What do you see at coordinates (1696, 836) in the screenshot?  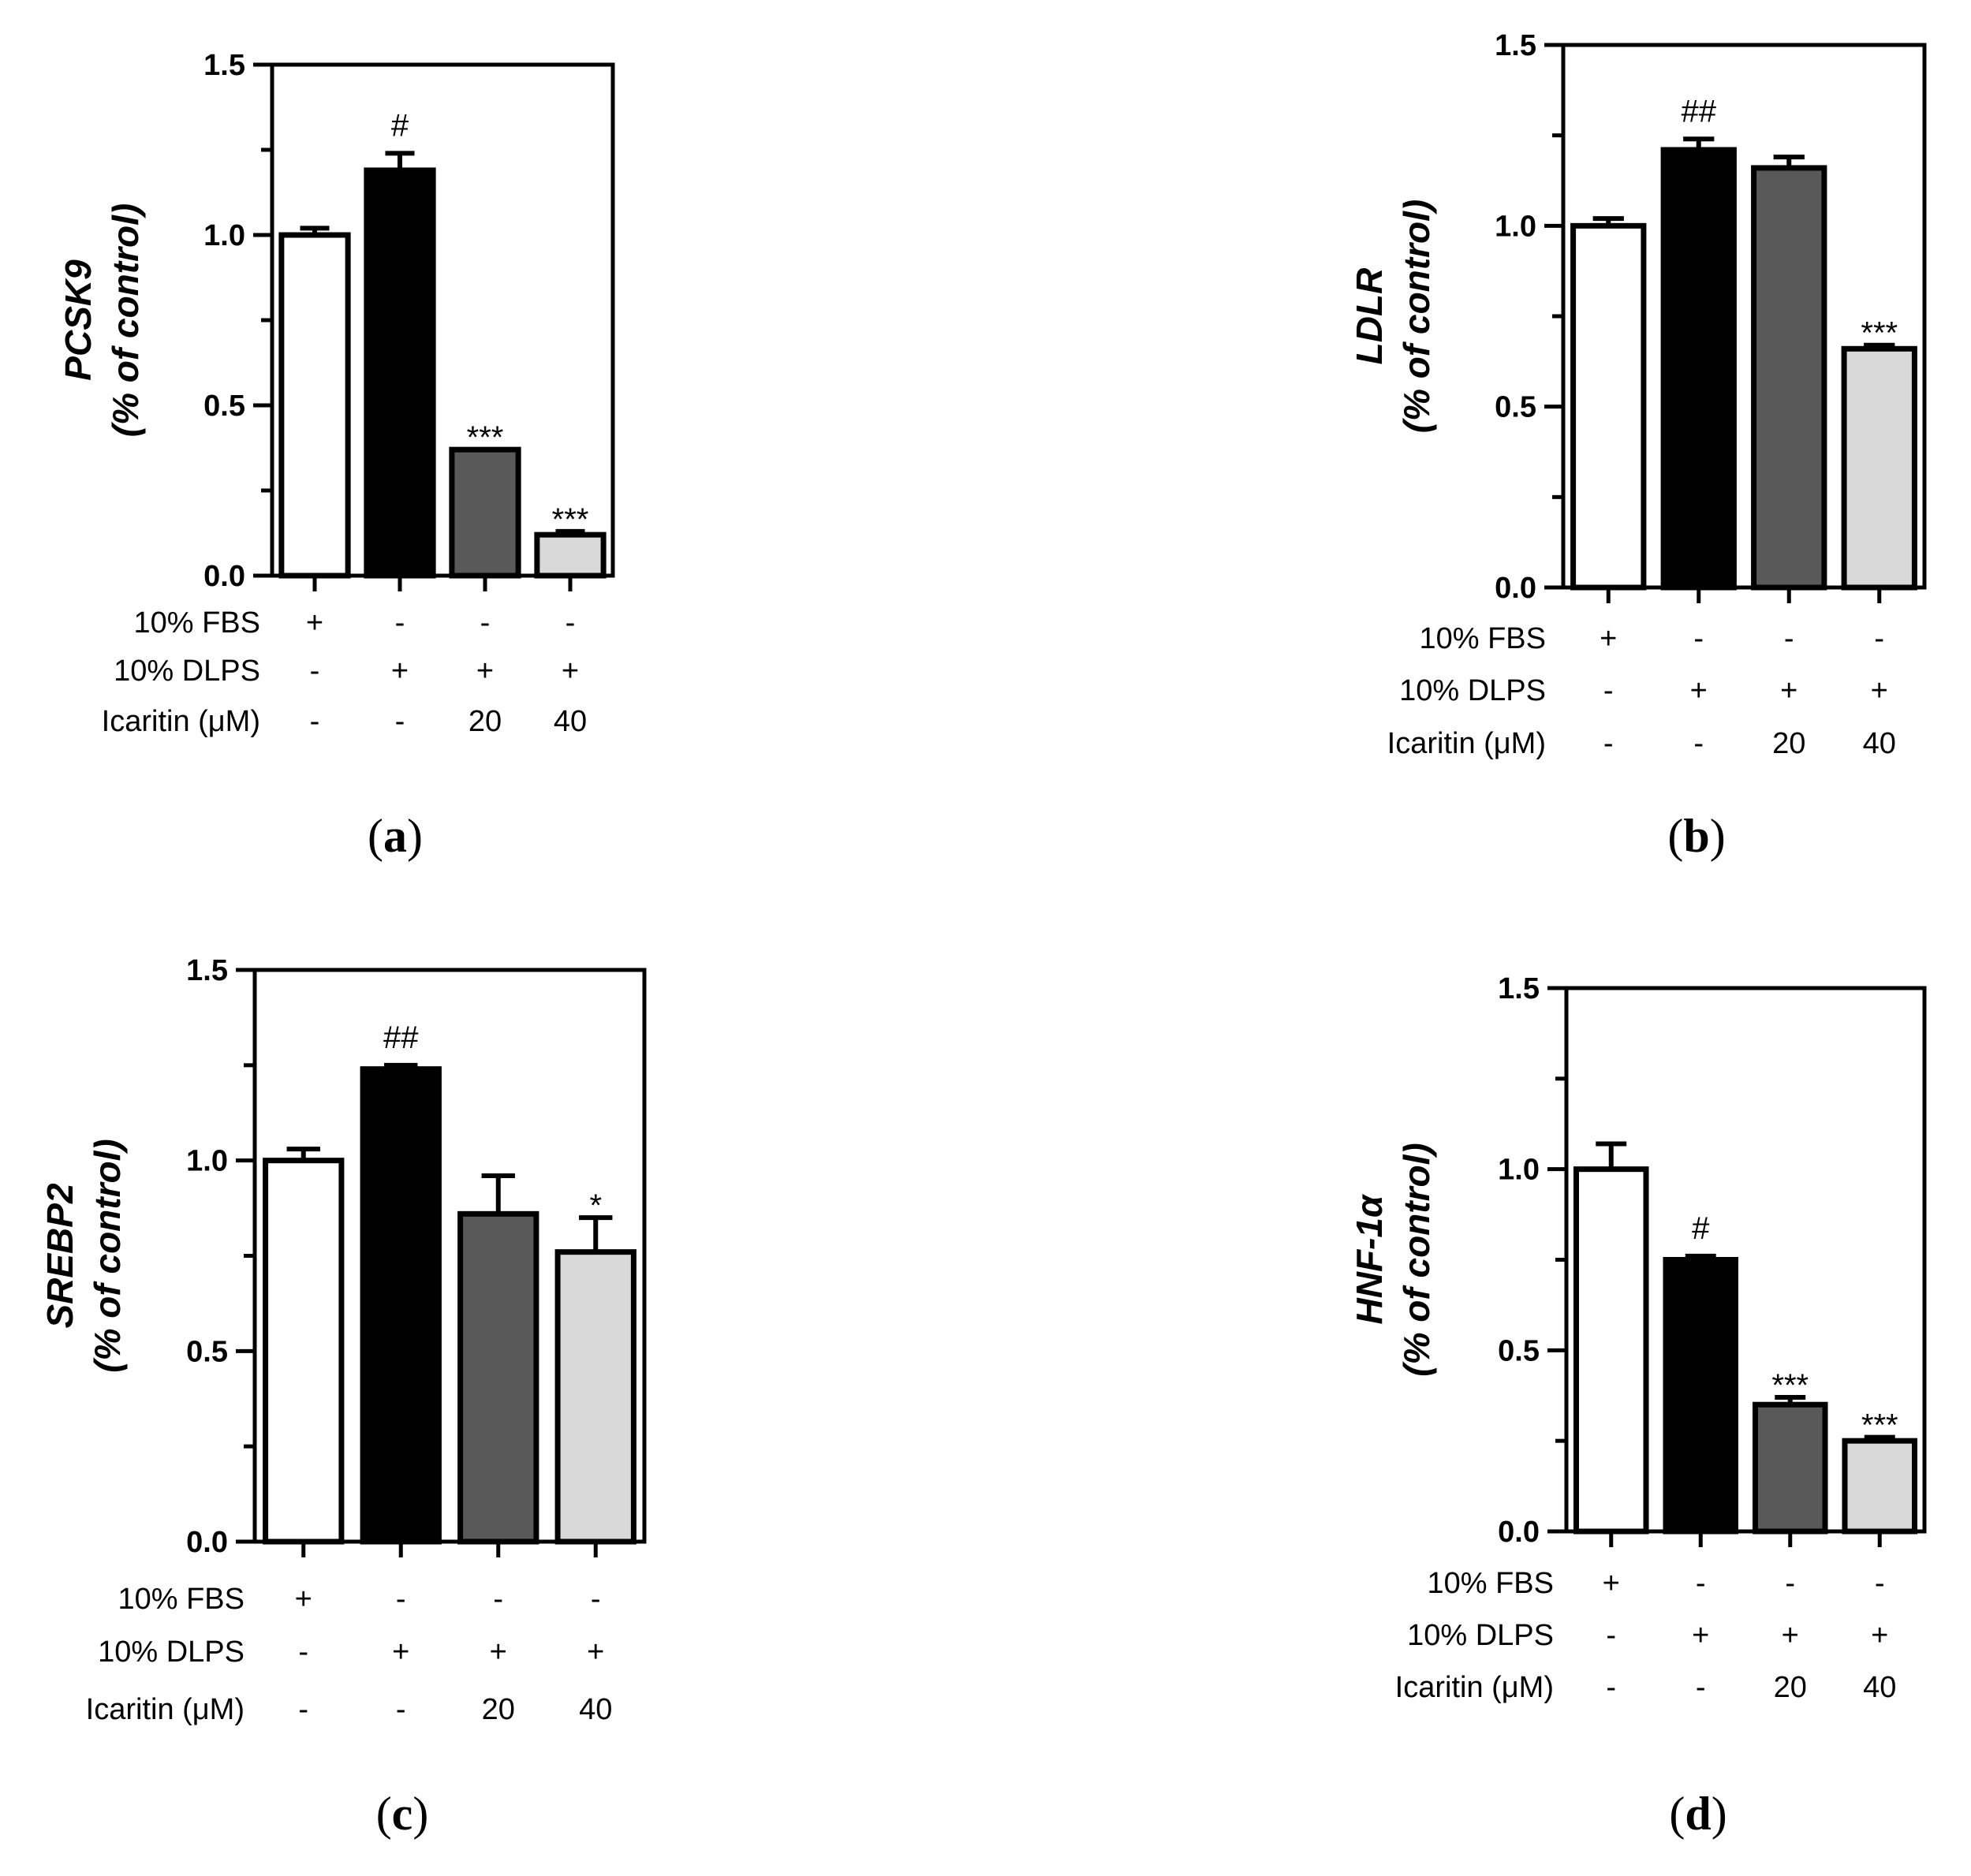 I see `panel-label: (b)` at bounding box center [1696, 836].